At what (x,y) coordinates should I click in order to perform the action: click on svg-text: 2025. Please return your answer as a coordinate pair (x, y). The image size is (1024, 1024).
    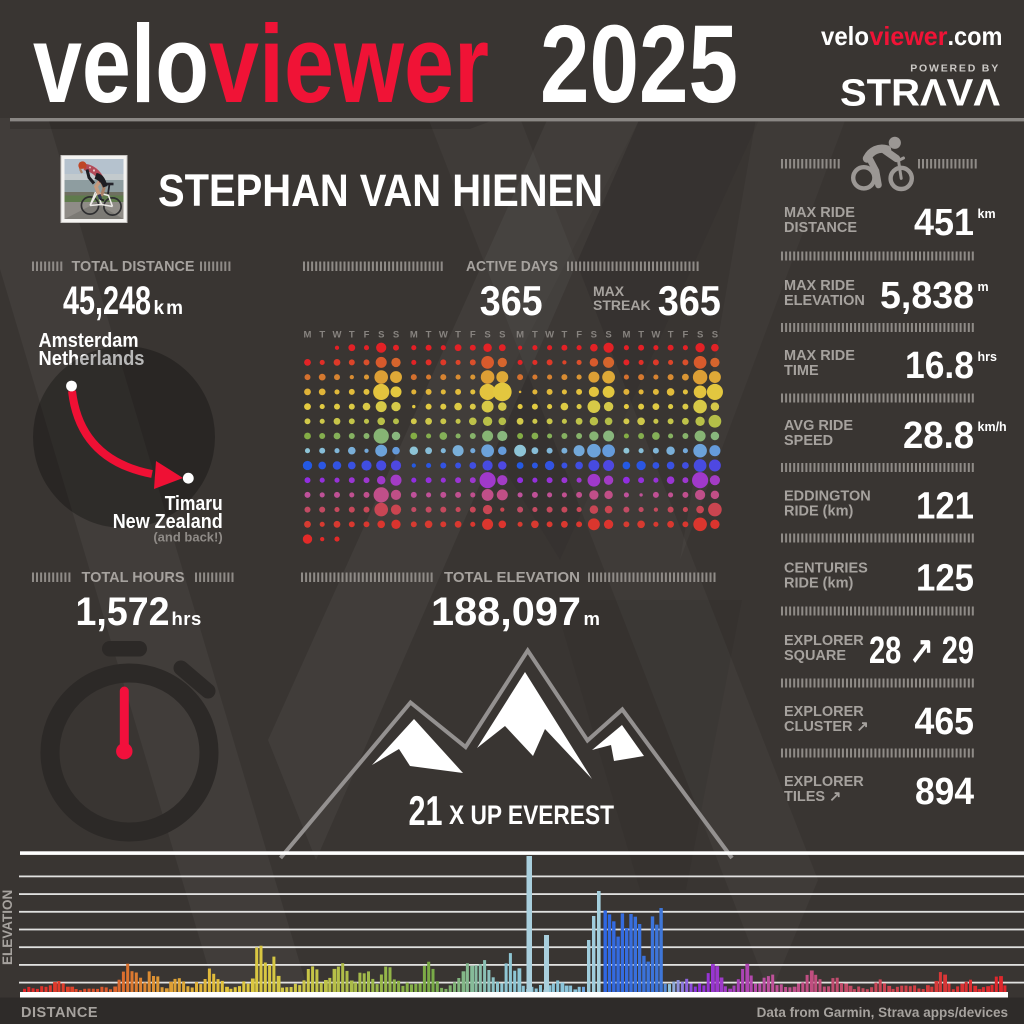
    Looking at the image, I should click on (639, 64).